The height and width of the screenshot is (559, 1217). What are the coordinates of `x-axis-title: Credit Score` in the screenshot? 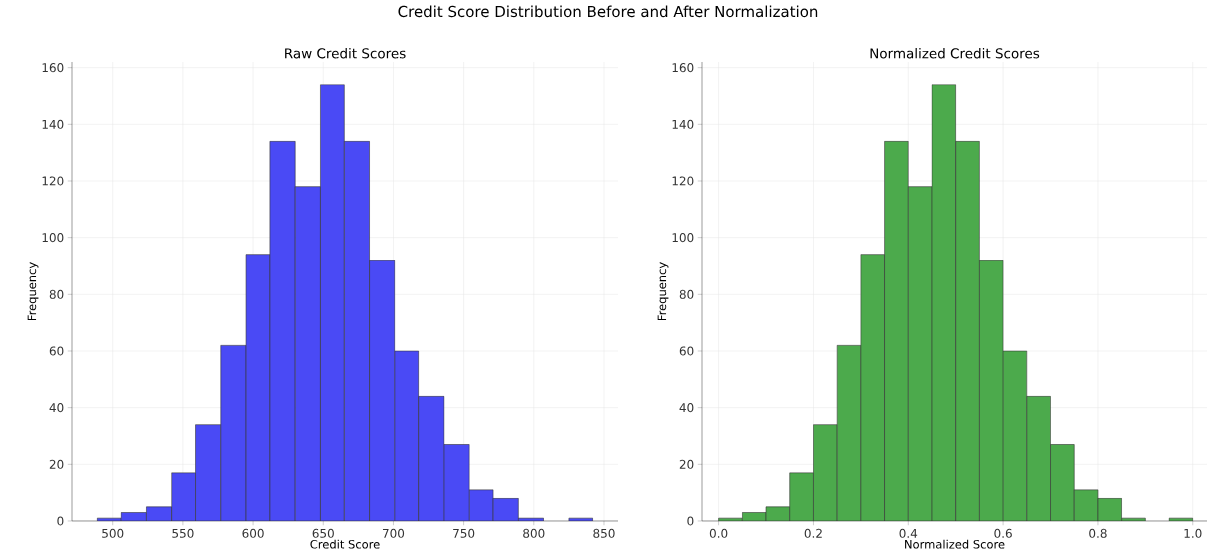 It's located at (345, 544).